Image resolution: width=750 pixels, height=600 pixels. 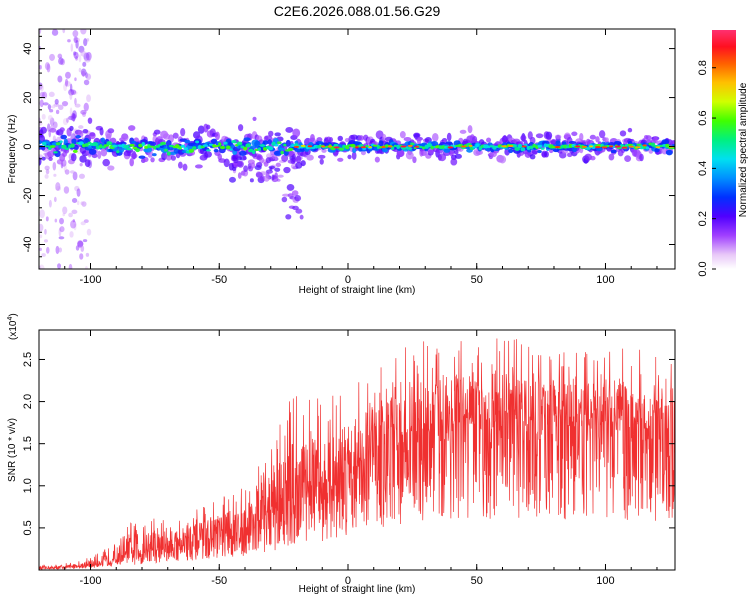 What do you see at coordinates (703, 168) in the screenshot?
I see `colorbar-tick-label: 0.4` at bounding box center [703, 168].